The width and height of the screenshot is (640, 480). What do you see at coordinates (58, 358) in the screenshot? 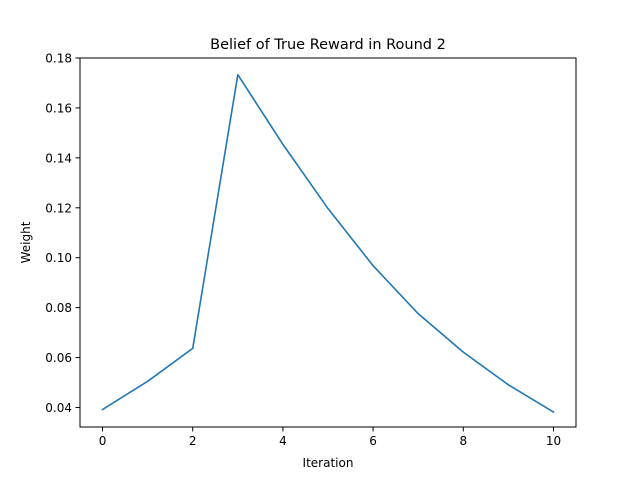
I see `y-tick-label: 0.06` at bounding box center [58, 358].